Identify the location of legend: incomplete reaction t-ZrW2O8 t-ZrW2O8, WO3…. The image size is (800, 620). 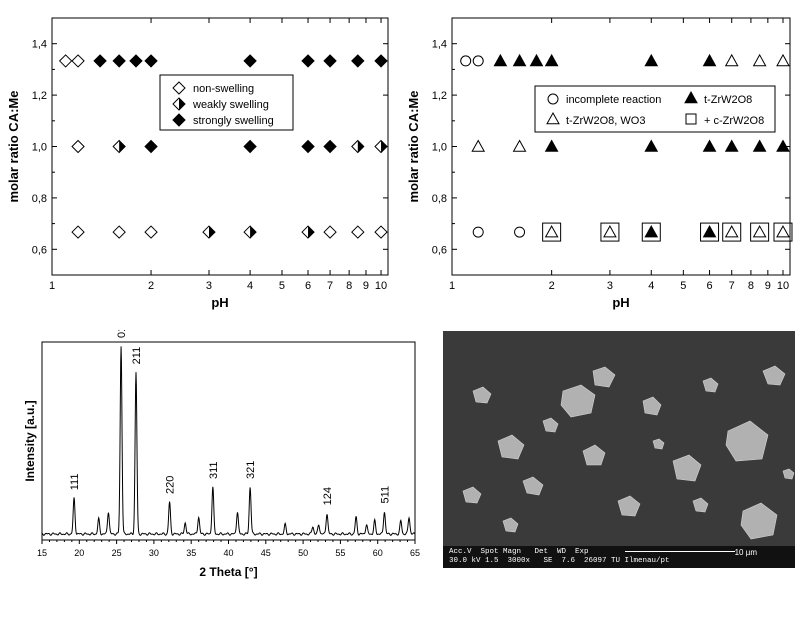
(655, 109).